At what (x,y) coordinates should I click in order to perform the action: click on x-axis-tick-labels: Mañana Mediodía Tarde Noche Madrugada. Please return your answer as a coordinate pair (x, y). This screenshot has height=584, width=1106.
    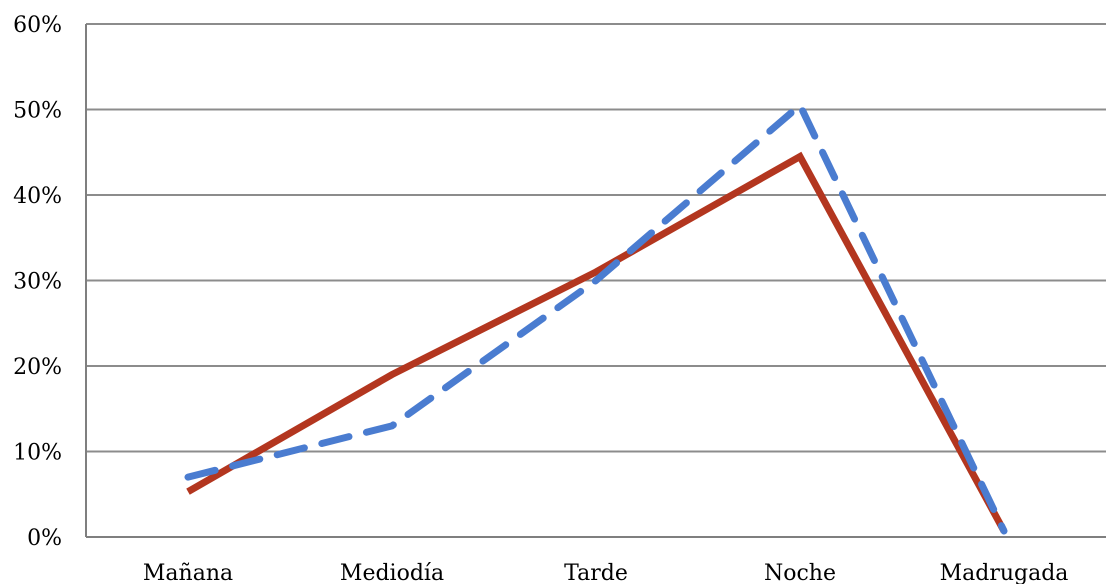
    Looking at the image, I should click on (606, 572).